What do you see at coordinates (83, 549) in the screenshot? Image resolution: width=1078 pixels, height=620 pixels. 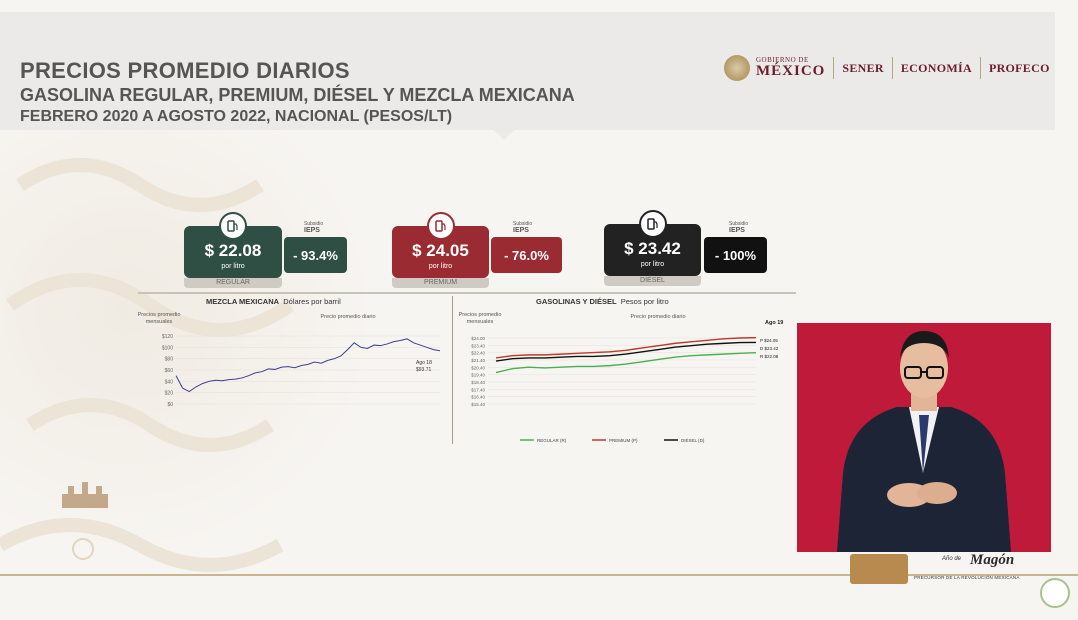 I see `seal-watermark-icon` at bounding box center [83, 549].